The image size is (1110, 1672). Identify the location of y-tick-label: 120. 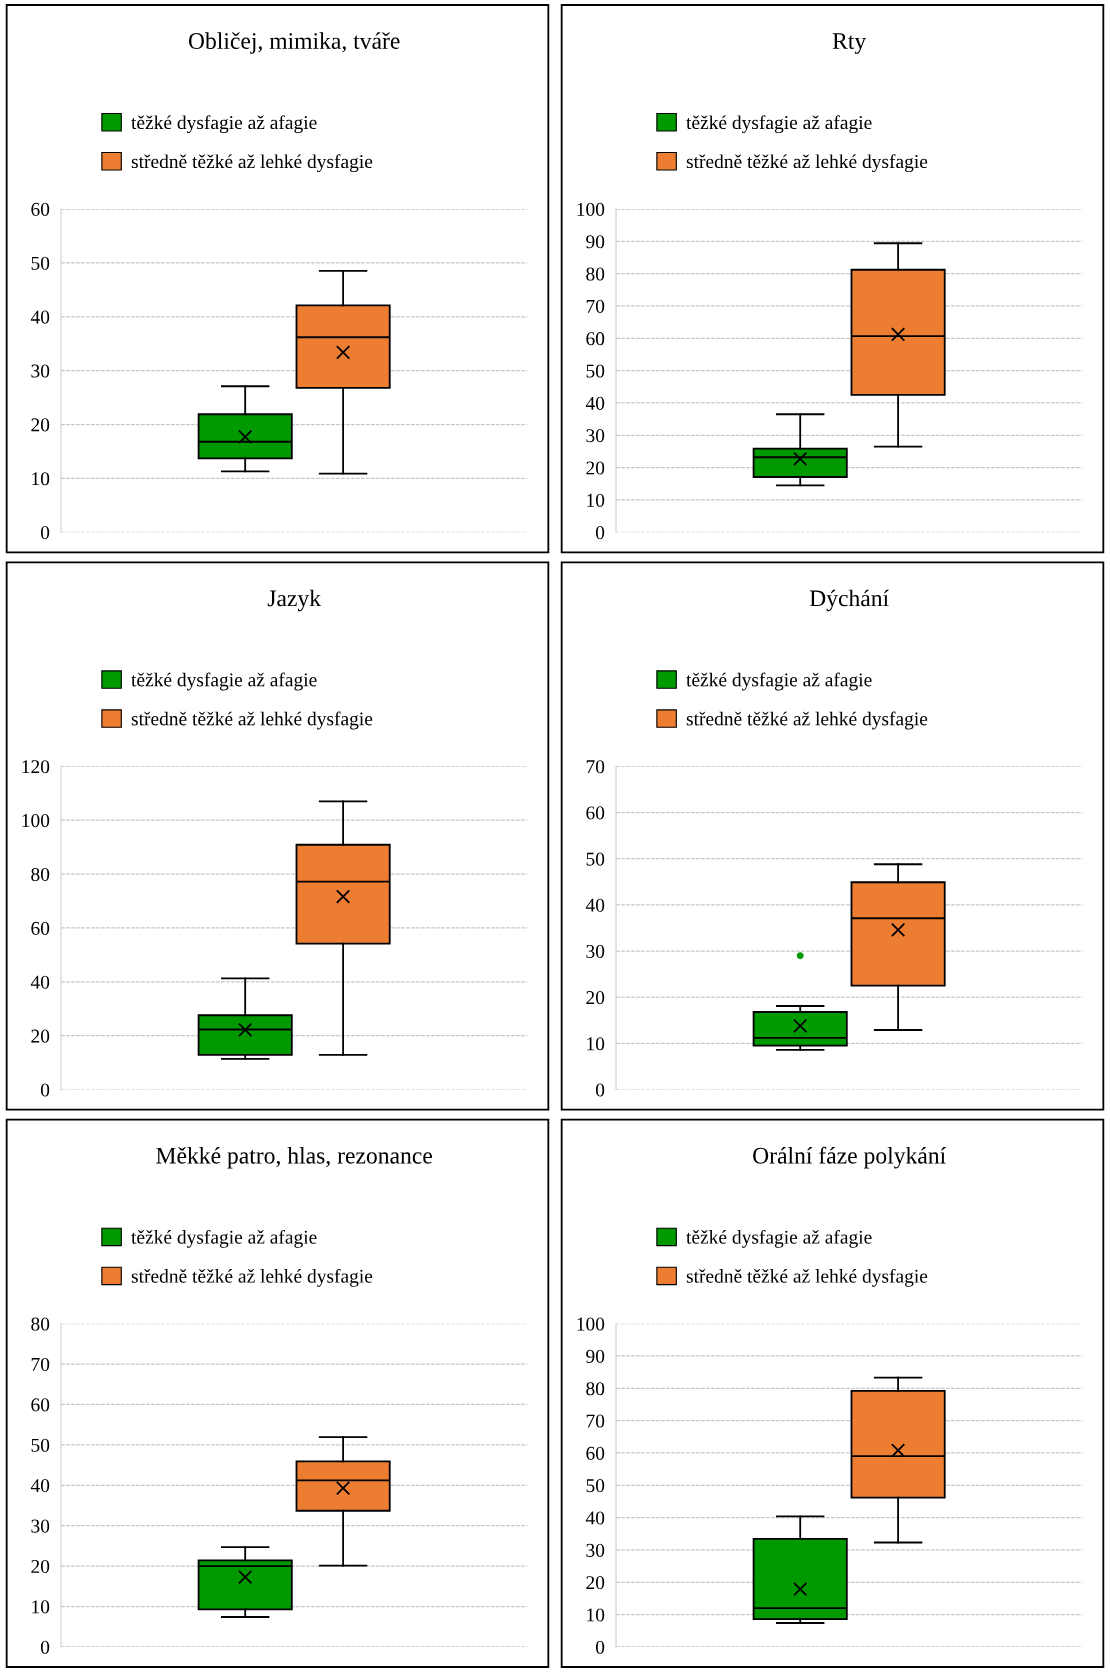
(36, 767).